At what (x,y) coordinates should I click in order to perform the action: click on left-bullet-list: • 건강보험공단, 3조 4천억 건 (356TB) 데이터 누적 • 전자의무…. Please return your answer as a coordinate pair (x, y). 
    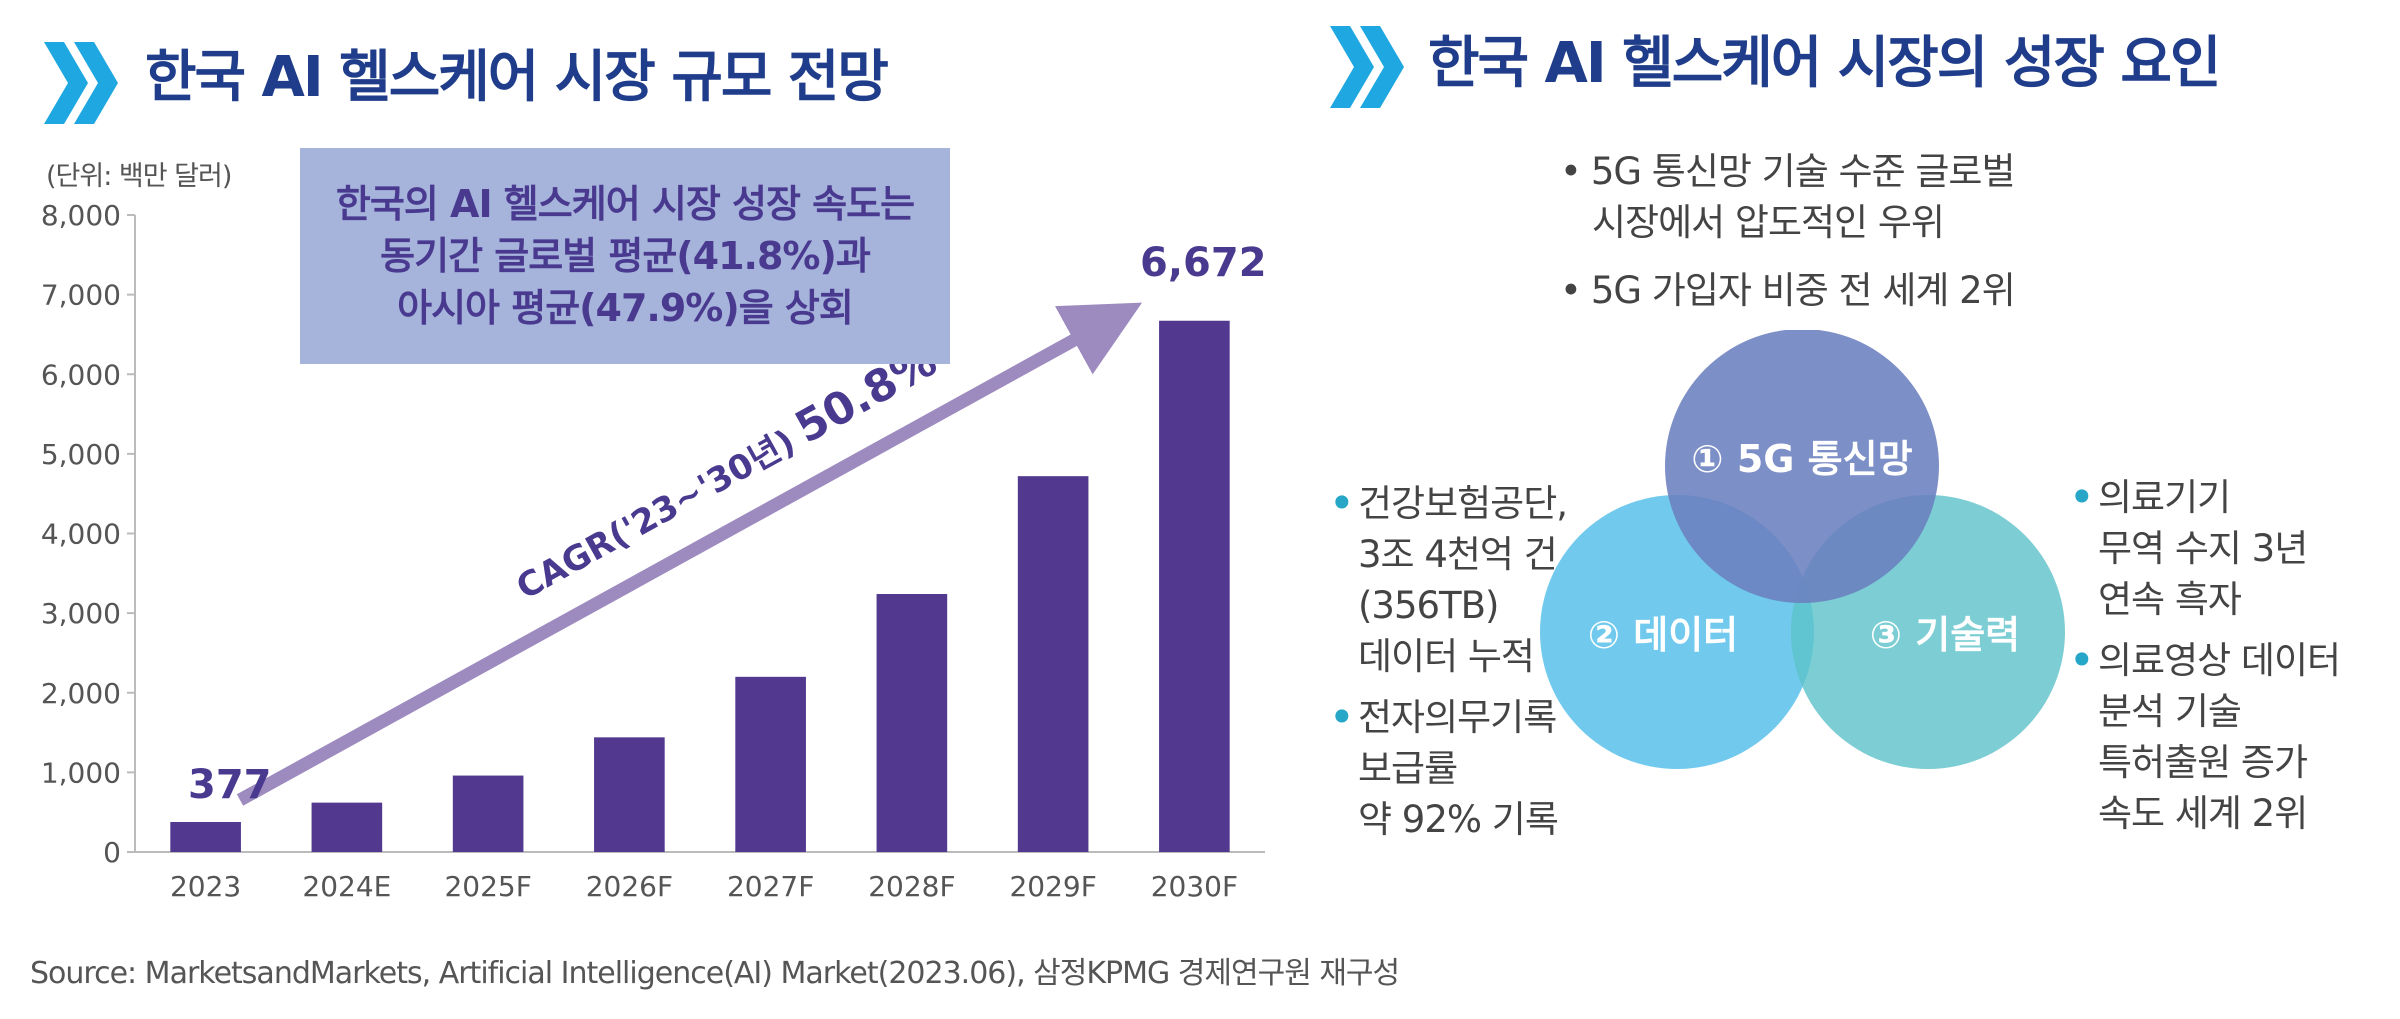
    Looking at the image, I should click on (1449, 666).